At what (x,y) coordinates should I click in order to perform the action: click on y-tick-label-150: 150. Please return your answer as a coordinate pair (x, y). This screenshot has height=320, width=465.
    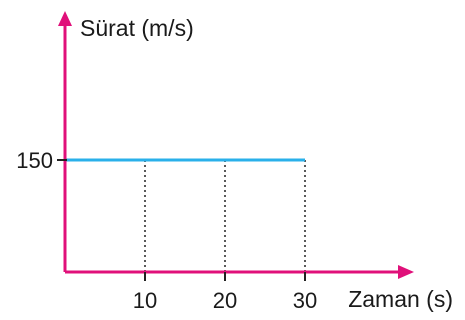
    Looking at the image, I should click on (34, 160).